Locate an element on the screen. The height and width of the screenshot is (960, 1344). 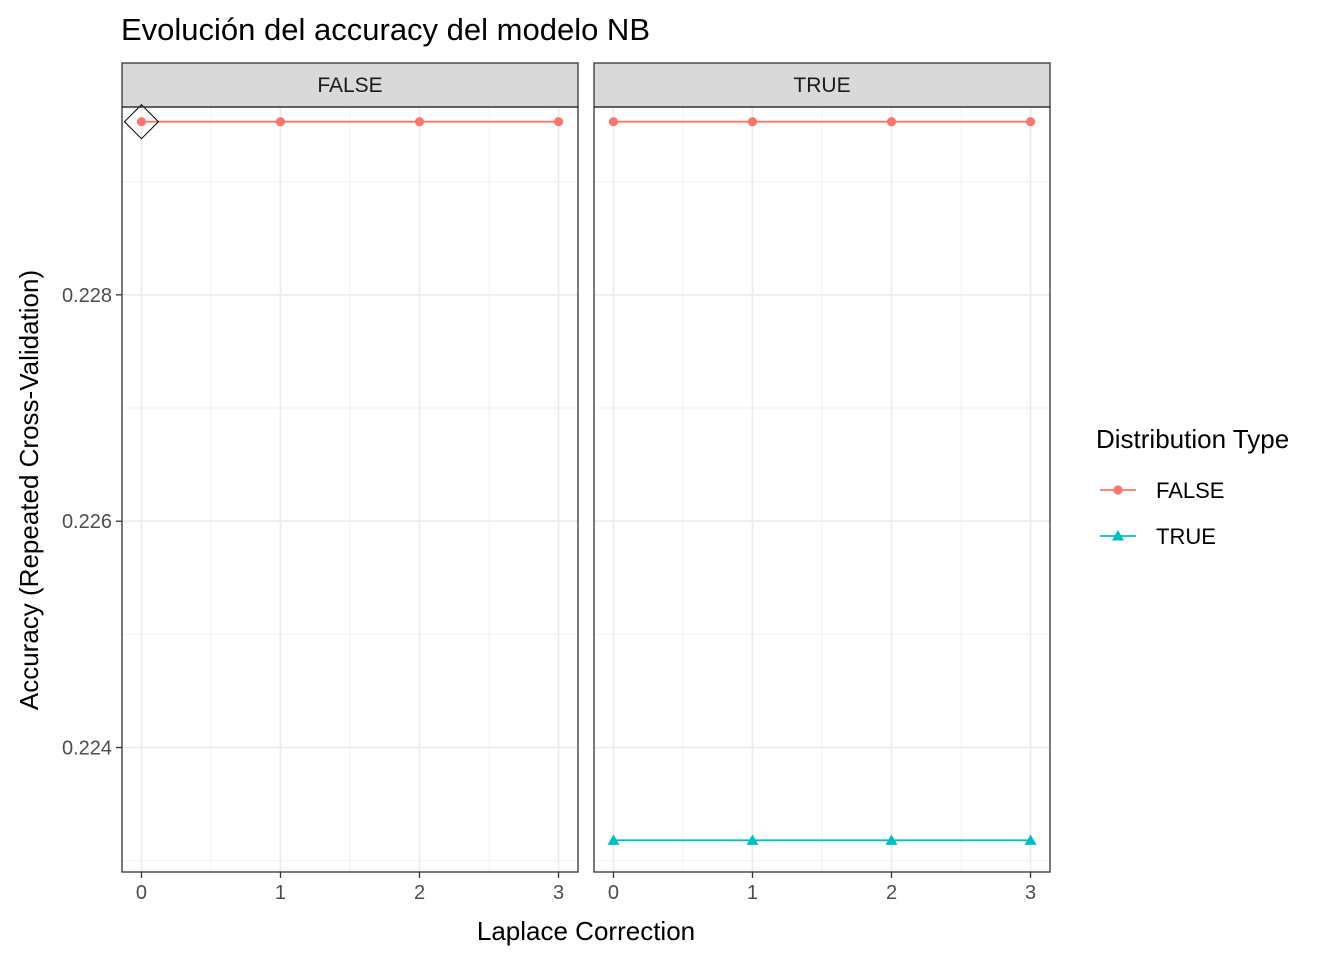
strip-label: TRUE is located at coordinates (821, 85).